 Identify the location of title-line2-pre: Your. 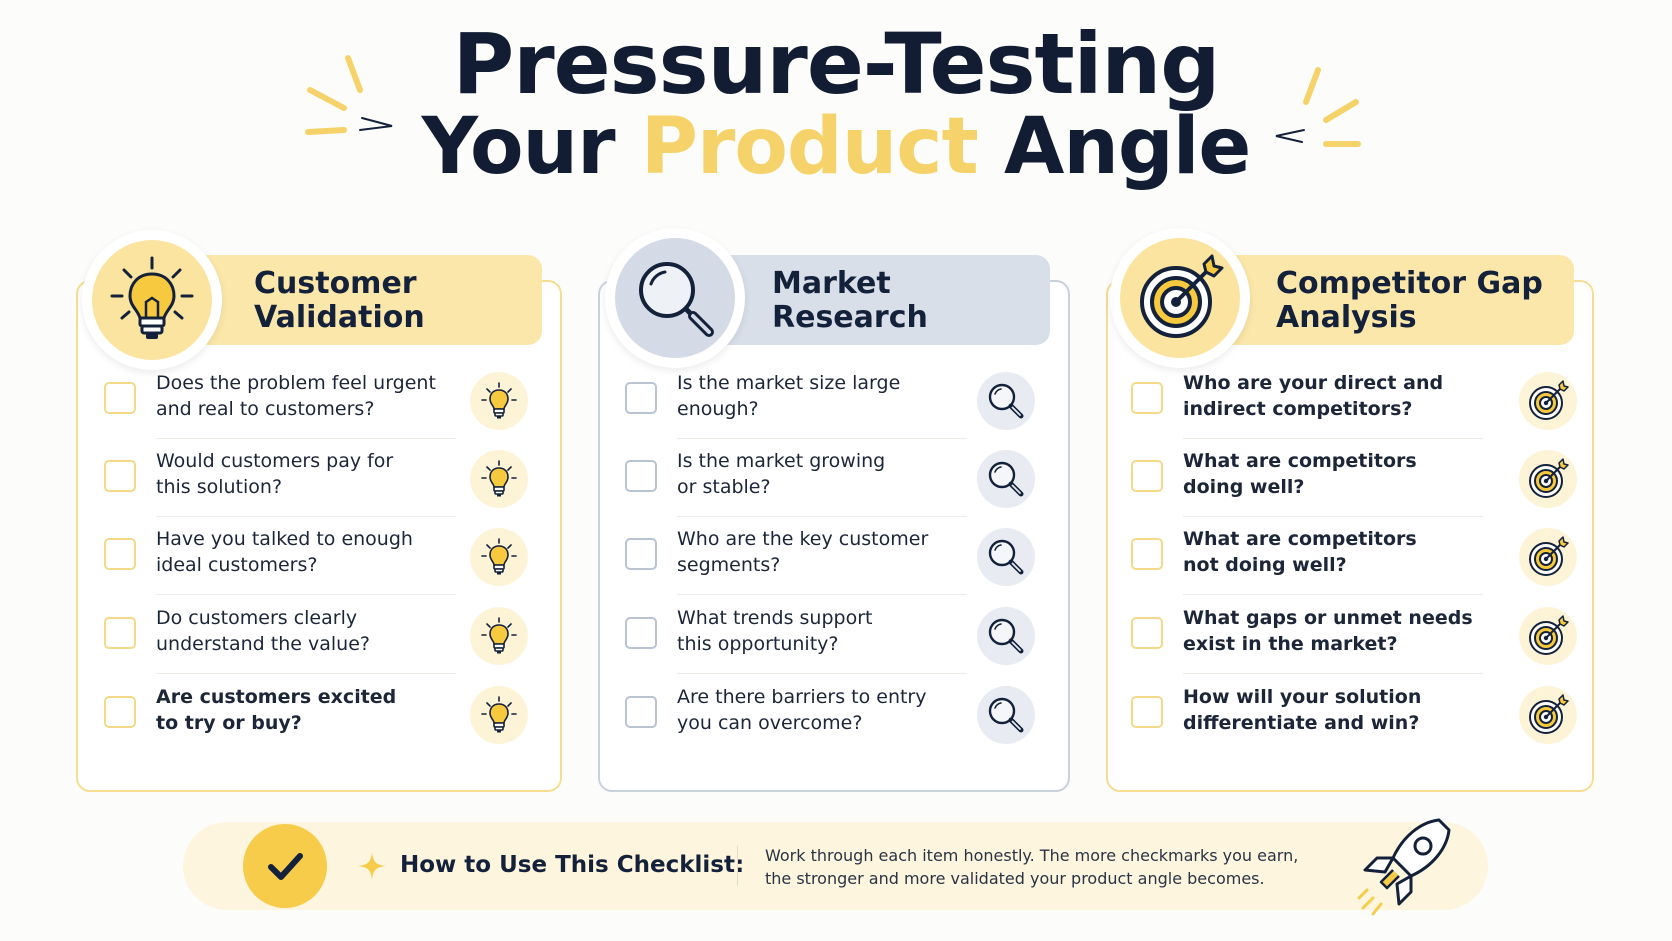
(531, 146).